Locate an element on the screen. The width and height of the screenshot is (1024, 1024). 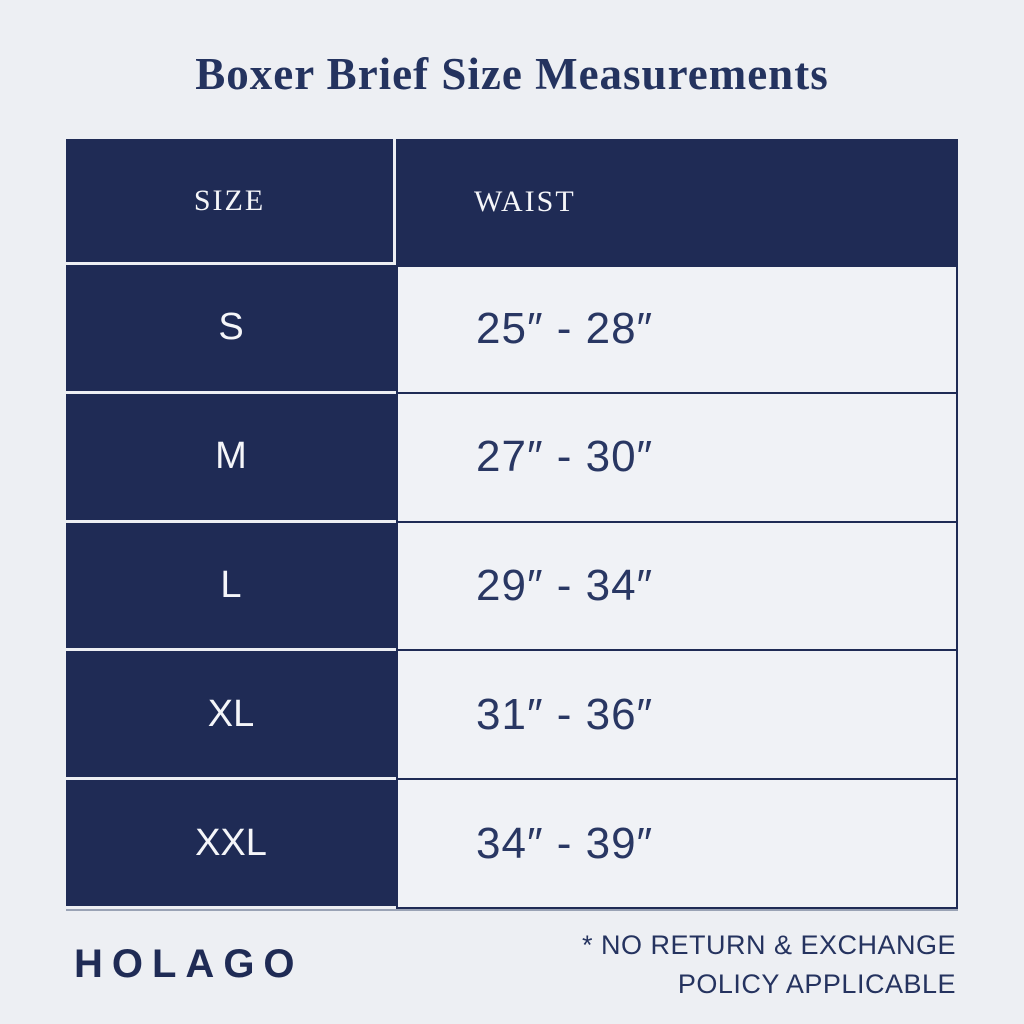
size-label: S is located at coordinates (231, 329).